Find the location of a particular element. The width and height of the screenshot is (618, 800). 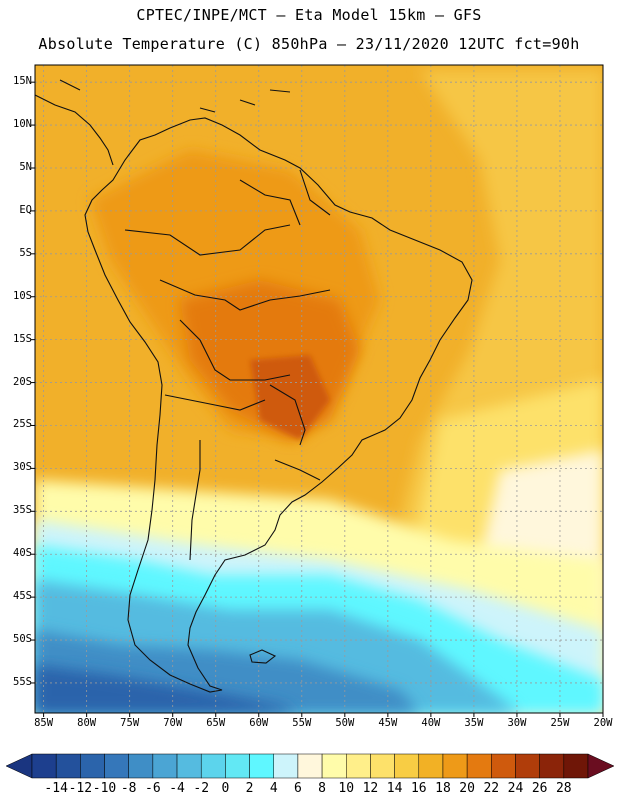

latitude-label: 40S is located at coordinates (22, 553).